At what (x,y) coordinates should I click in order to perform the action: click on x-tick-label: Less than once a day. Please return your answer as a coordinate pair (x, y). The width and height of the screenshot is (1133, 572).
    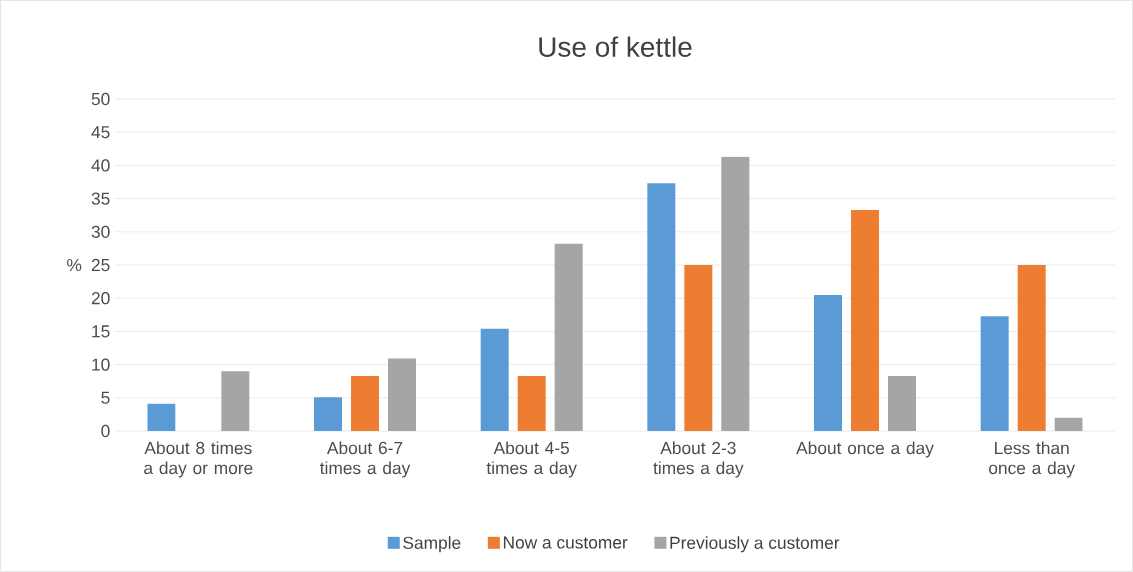
    Looking at the image, I should click on (1032, 459).